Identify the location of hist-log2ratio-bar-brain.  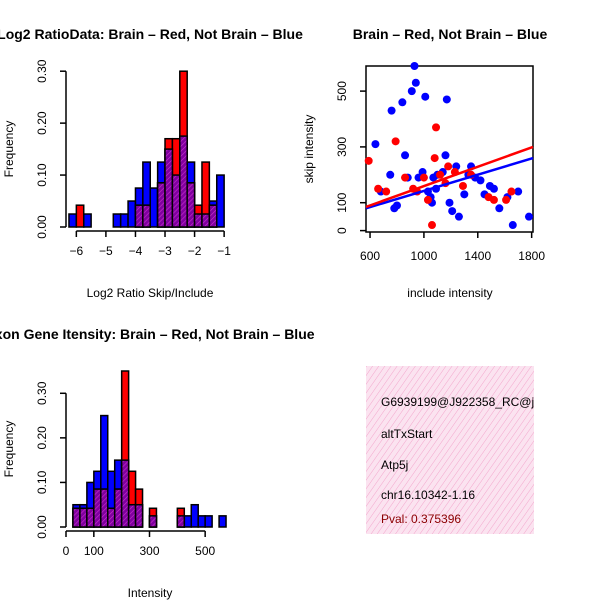
(80, 216).